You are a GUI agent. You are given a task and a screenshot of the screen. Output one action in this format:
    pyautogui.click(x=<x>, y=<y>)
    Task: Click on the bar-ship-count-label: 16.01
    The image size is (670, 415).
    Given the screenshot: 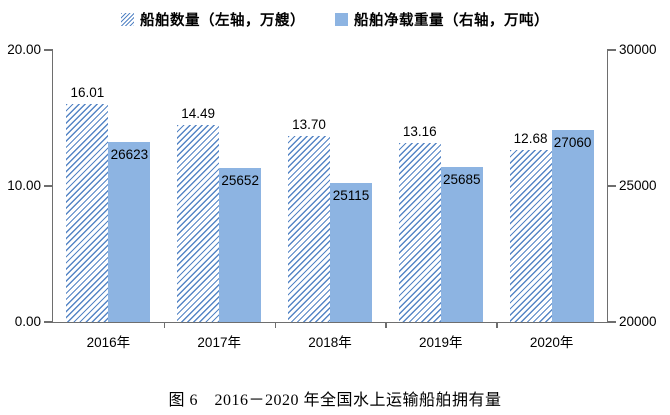 What is the action you would take?
    pyautogui.click(x=87, y=93)
    